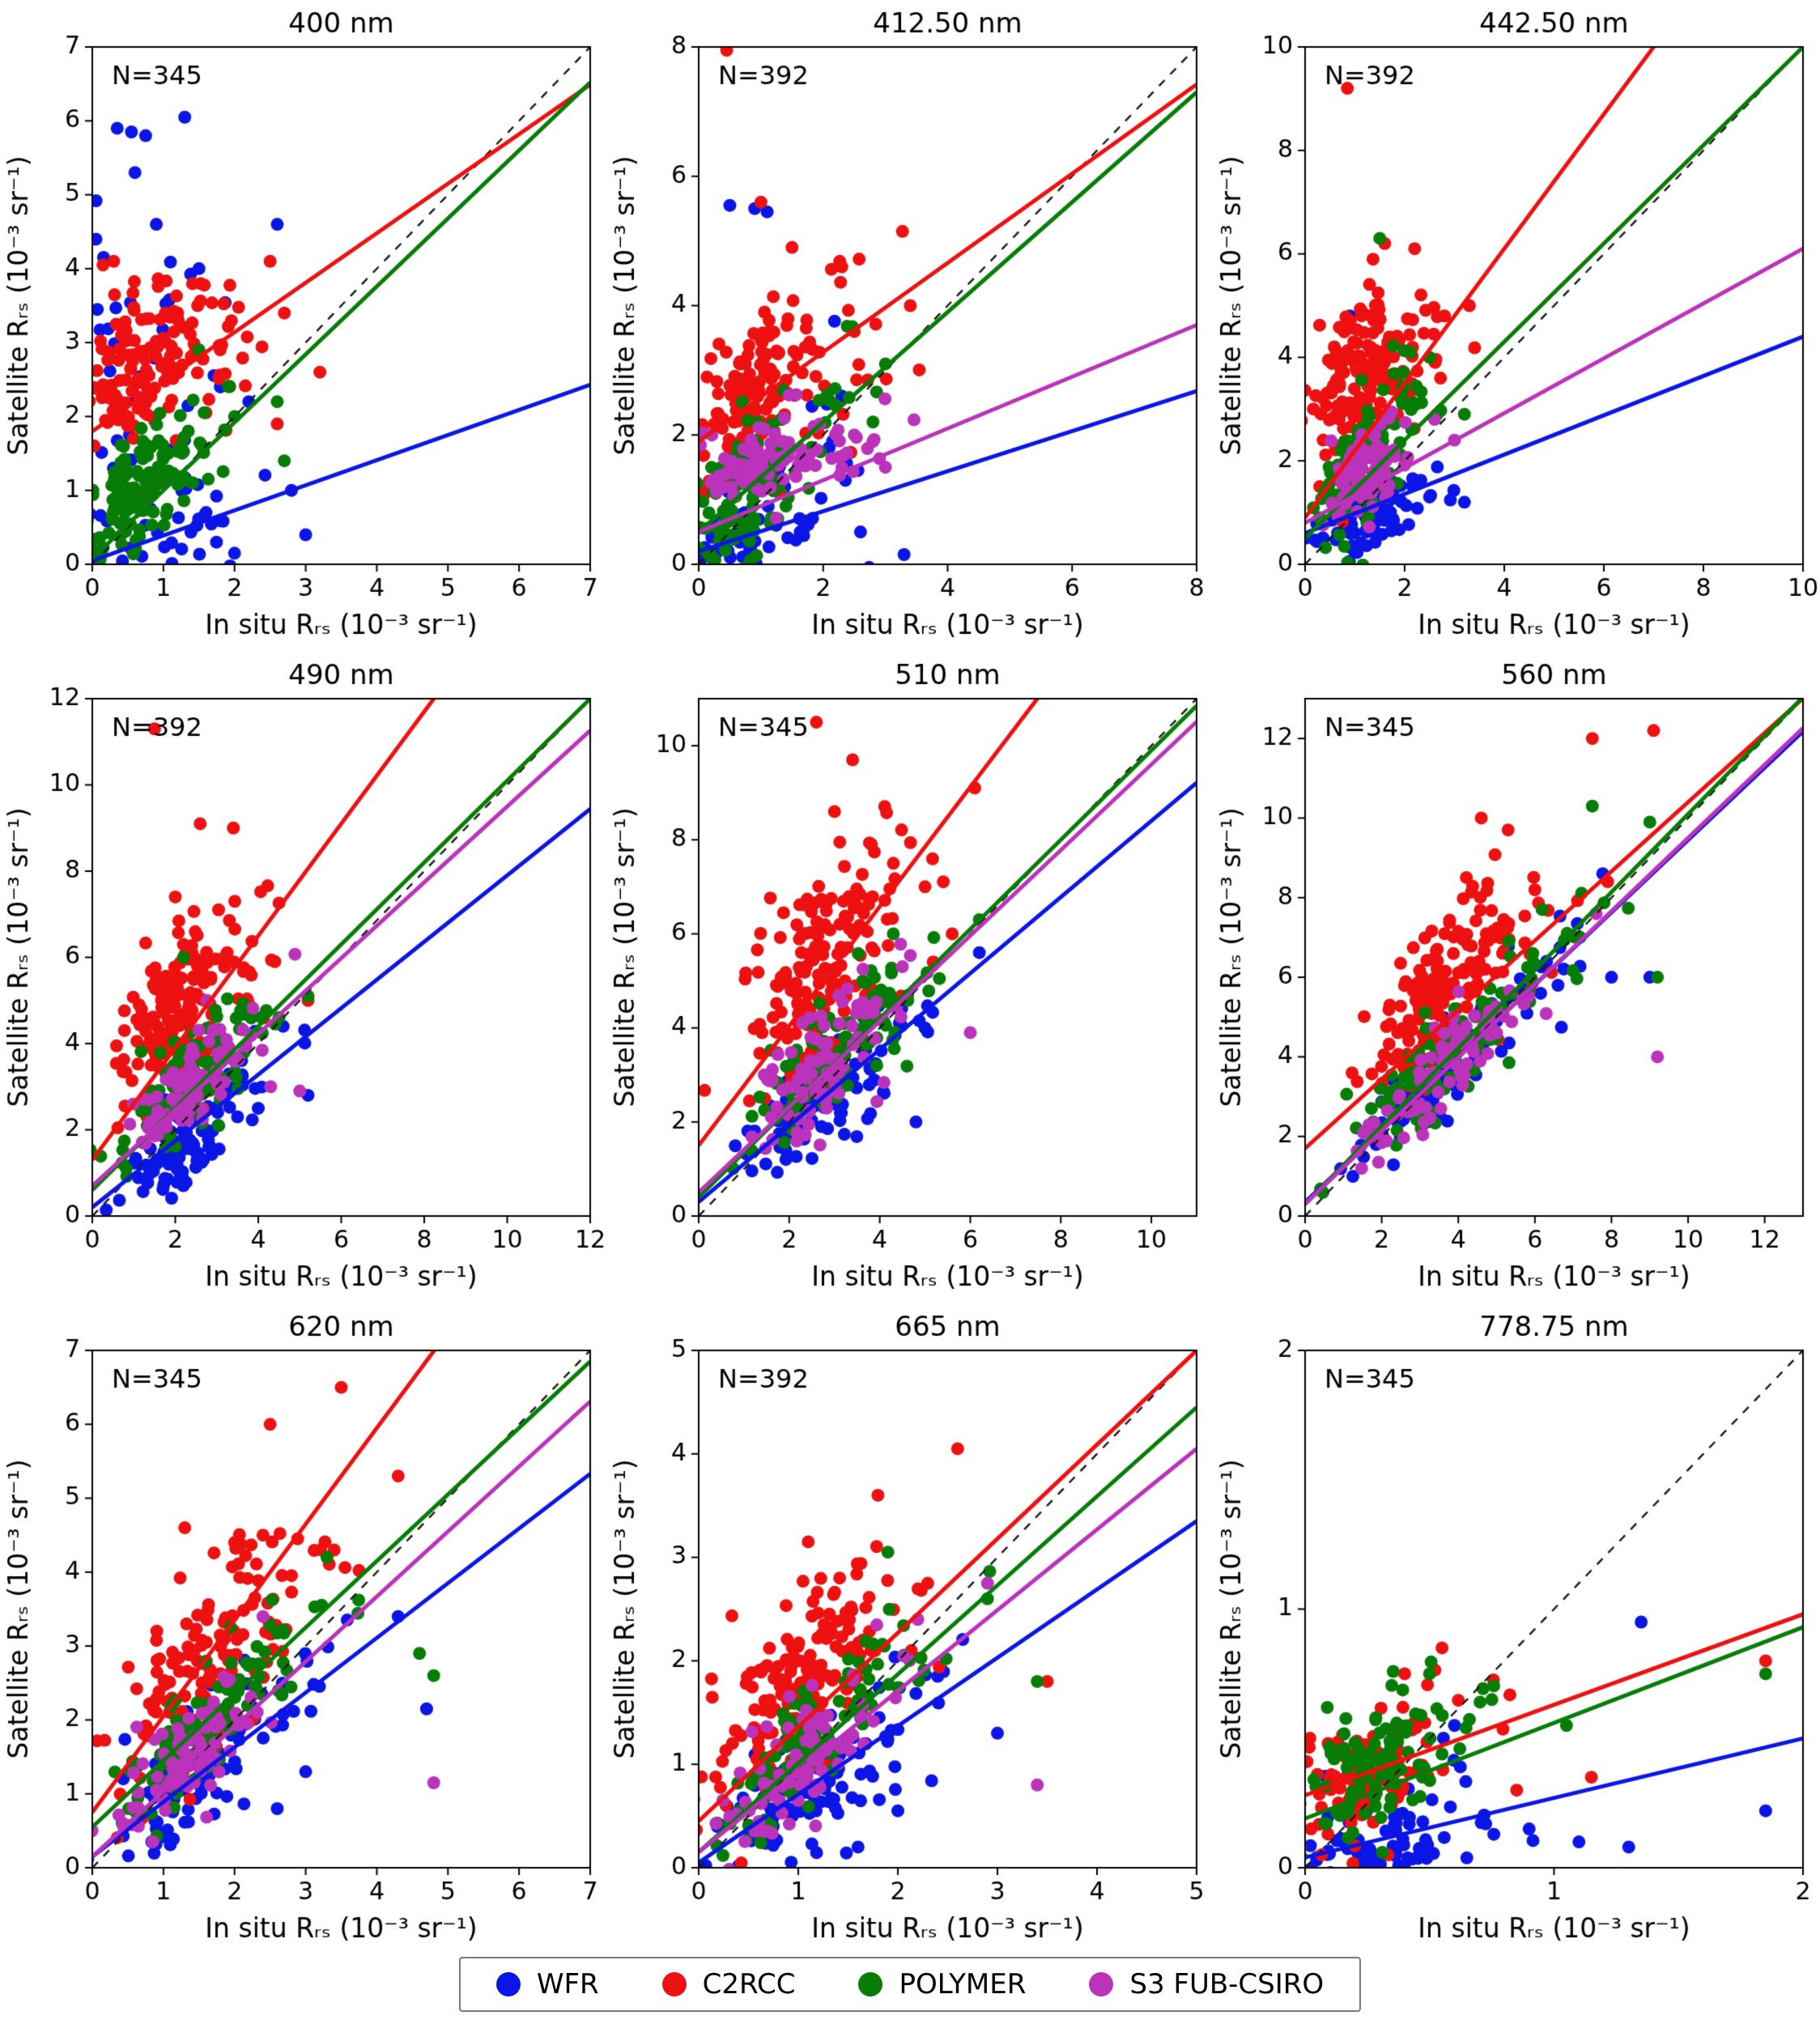  Describe the element at coordinates (1516, 977) in the screenshot. I see `scatter-panel-560nm` at that location.